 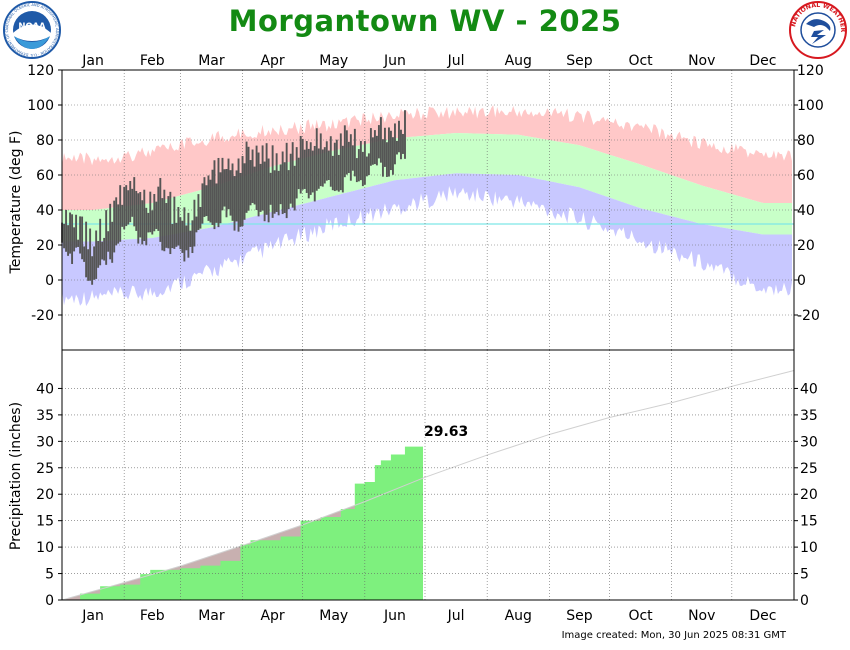 What do you see at coordinates (518, 616) in the screenshot?
I see `month-label-bottom: Aug` at bounding box center [518, 616].